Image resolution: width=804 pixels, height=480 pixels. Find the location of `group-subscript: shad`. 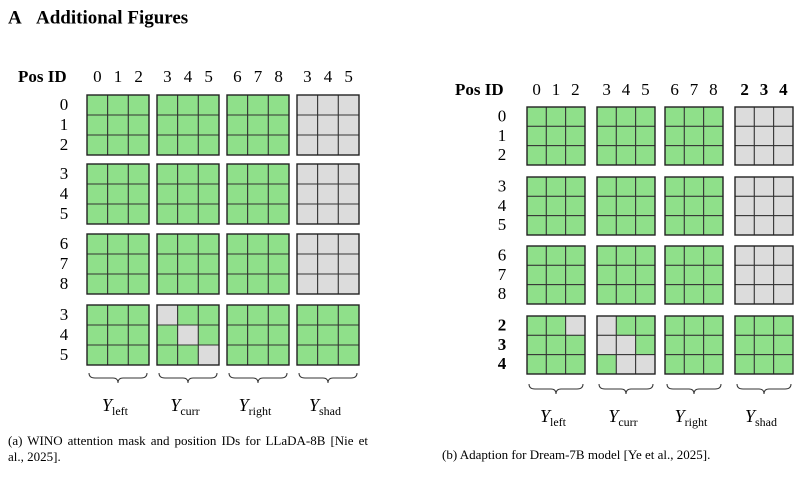

group-subscript: shad is located at coordinates (330, 411).